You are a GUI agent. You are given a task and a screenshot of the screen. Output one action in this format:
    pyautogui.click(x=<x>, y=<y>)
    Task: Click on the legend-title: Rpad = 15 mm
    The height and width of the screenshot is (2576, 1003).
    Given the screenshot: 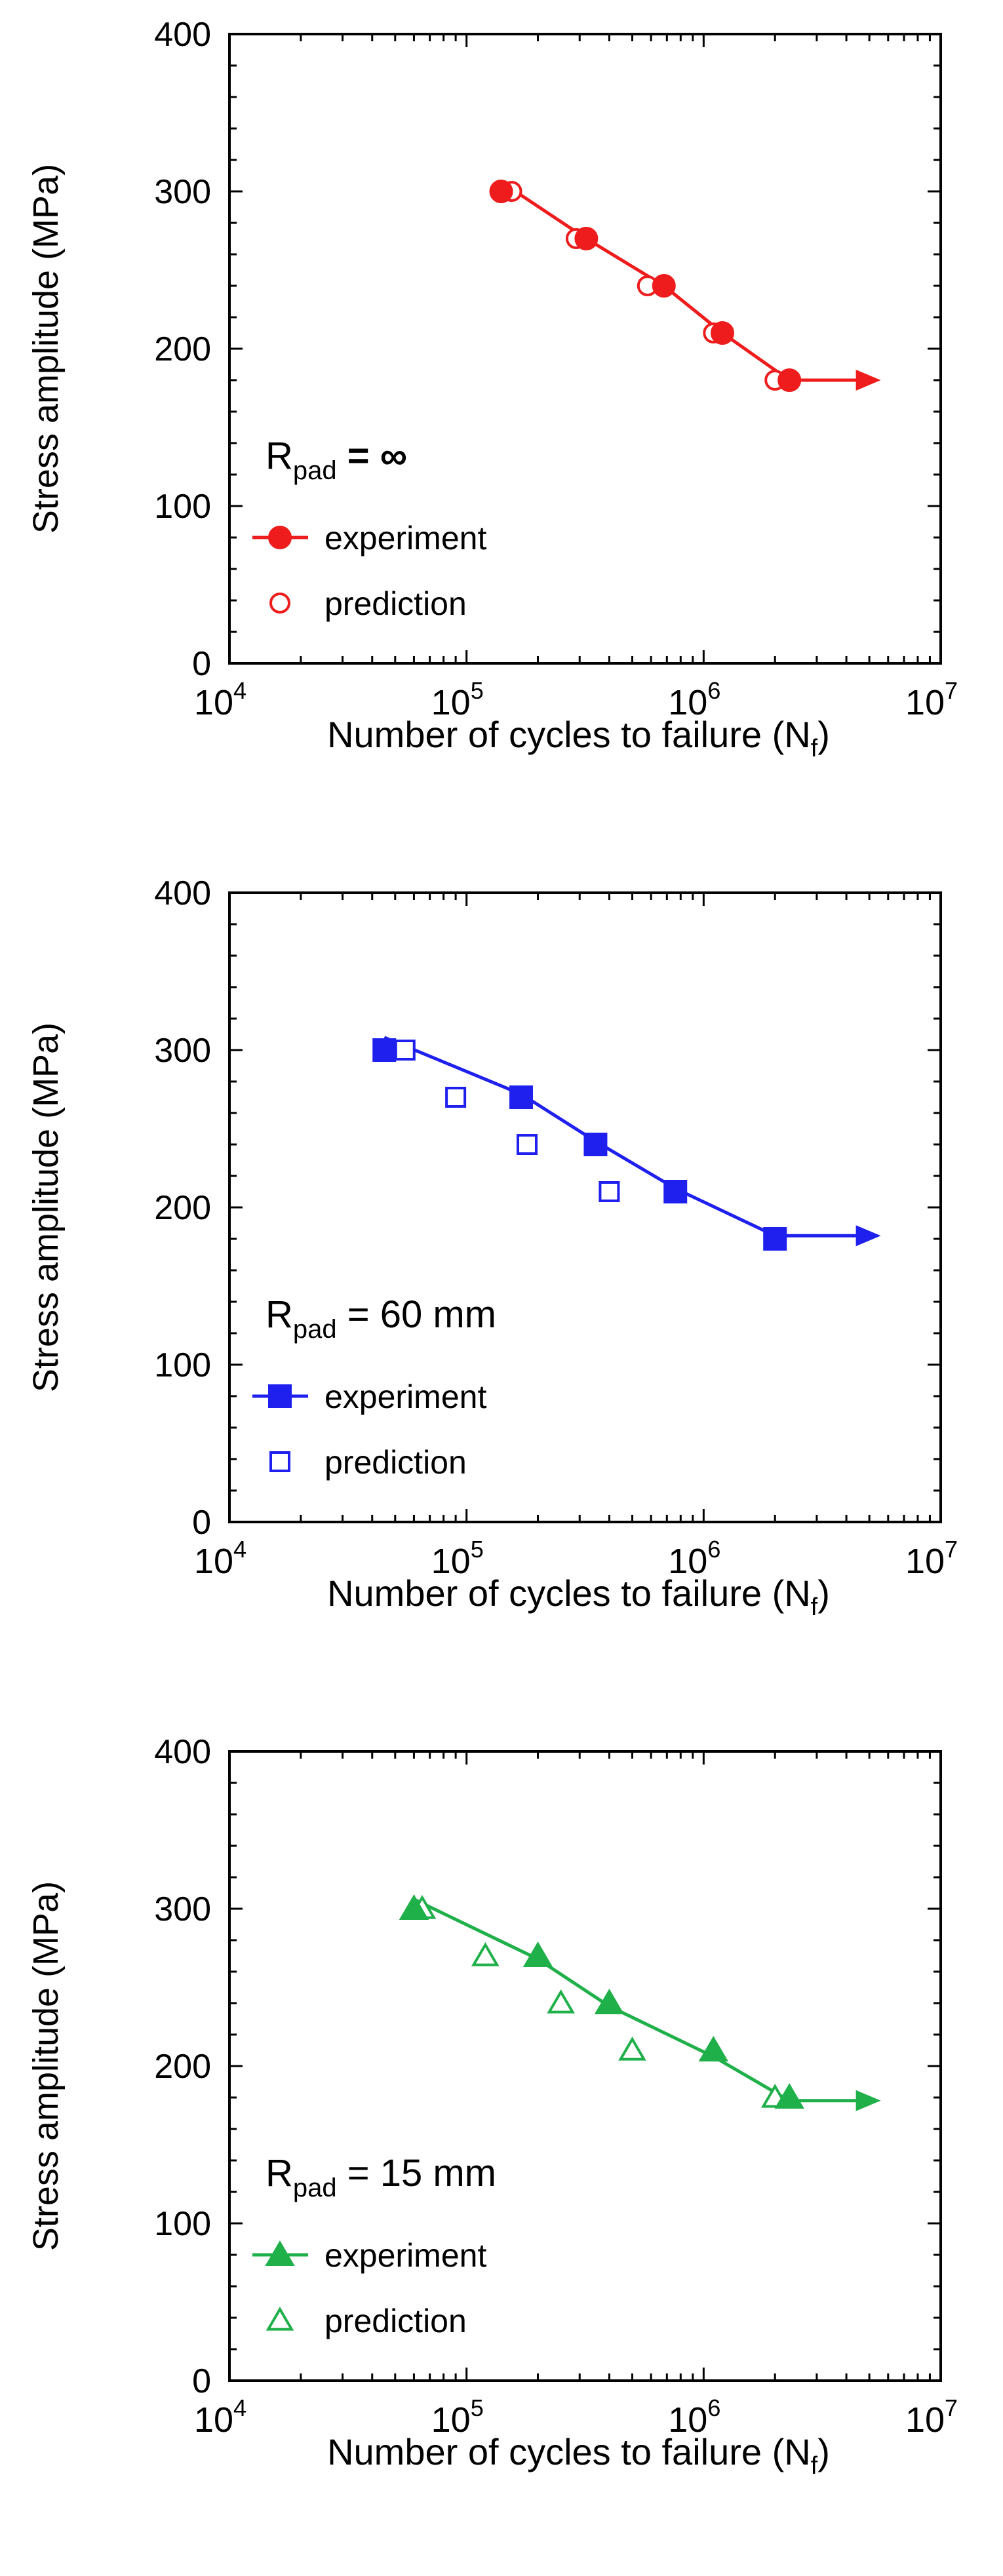 What is the action you would take?
    pyautogui.click(x=381, y=2177)
    